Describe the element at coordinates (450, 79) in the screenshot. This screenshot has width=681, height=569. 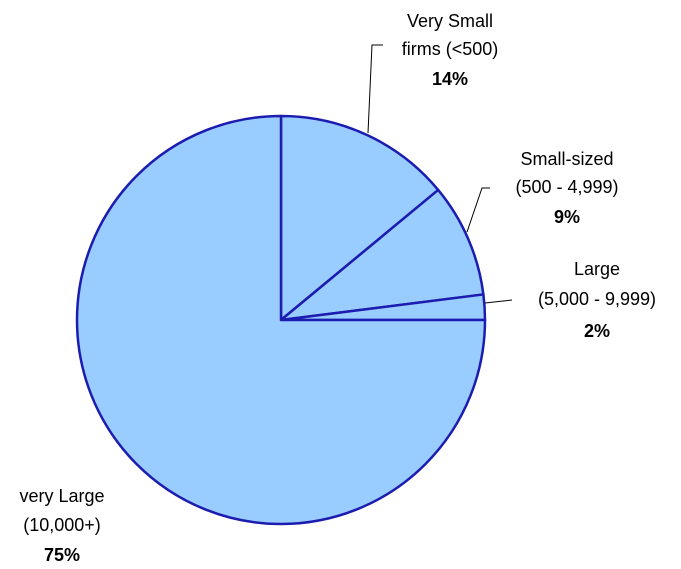
I see `value-label: 14%` at that location.